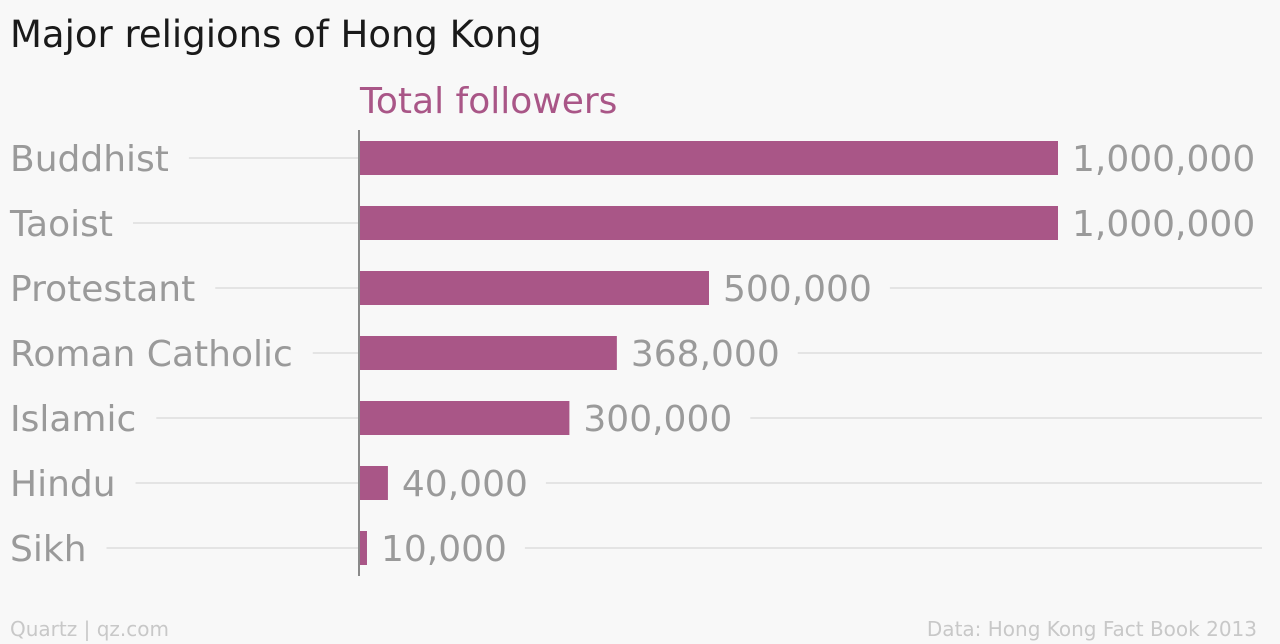 The image size is (1280, 644). What do you see at coordinates (1091, 629) in the screenshot?
I see `footer-source: Data: Hong Kong Fact Book 2013` at bounding box center [1091, 629].